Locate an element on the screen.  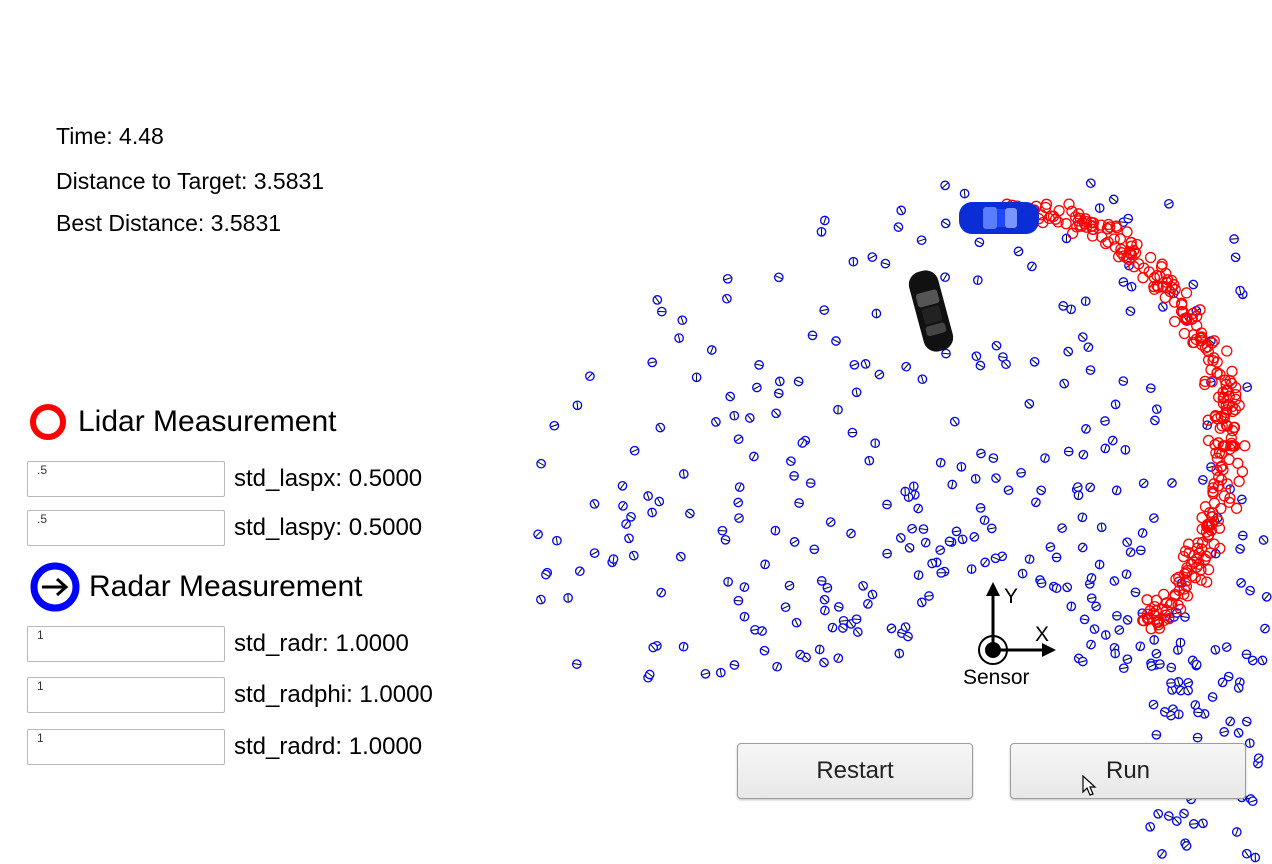
std-radrd-input is located at coordinates (126, 747).